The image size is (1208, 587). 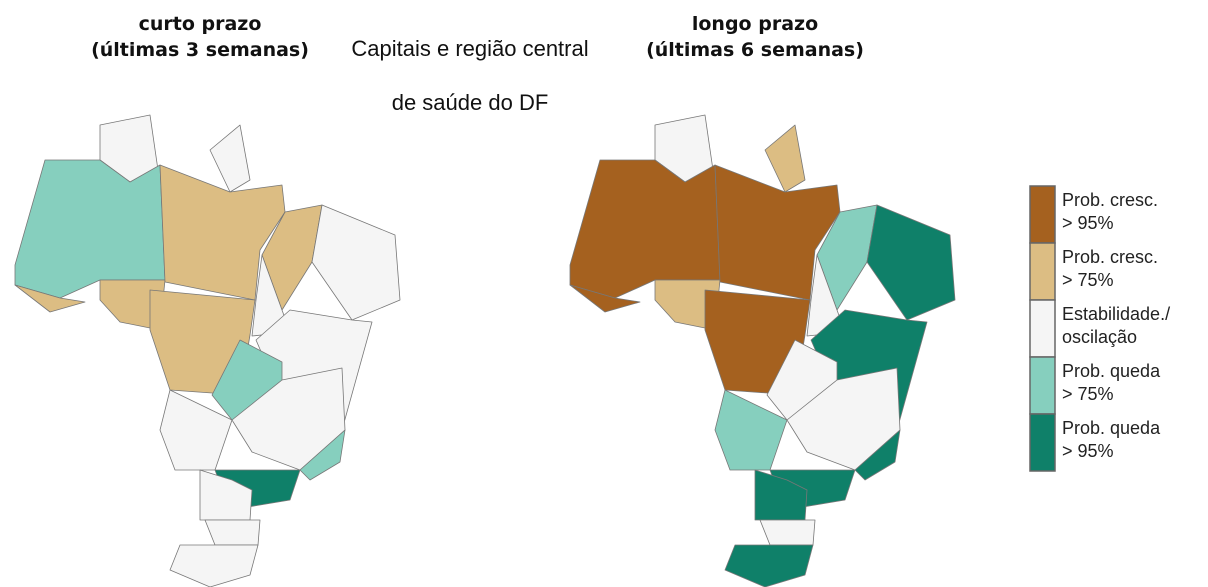 What do you see at coordinates (469, 48) in the screenshot?
I see `center-title: Capitais e região central` at bounding box center [469, 48].